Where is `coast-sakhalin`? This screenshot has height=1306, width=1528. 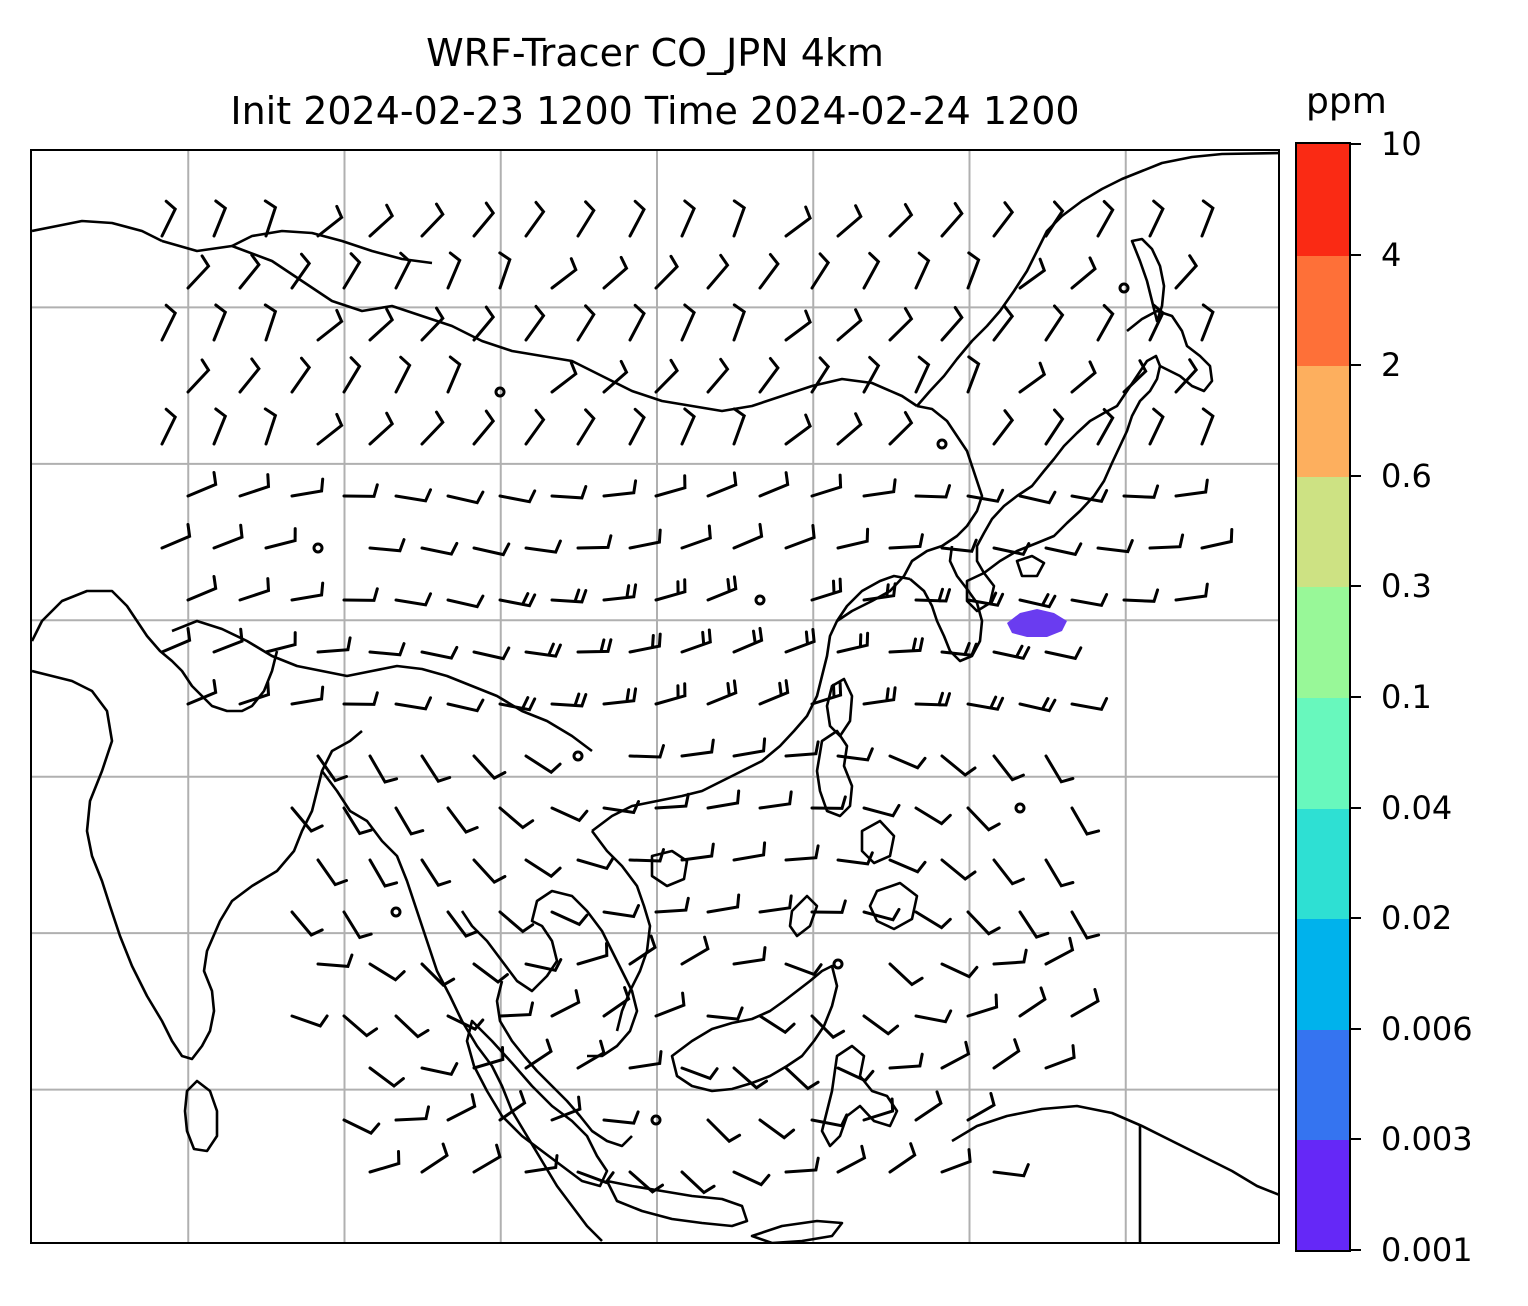 coast-sakhalin is located at coordinates (1148, 280).